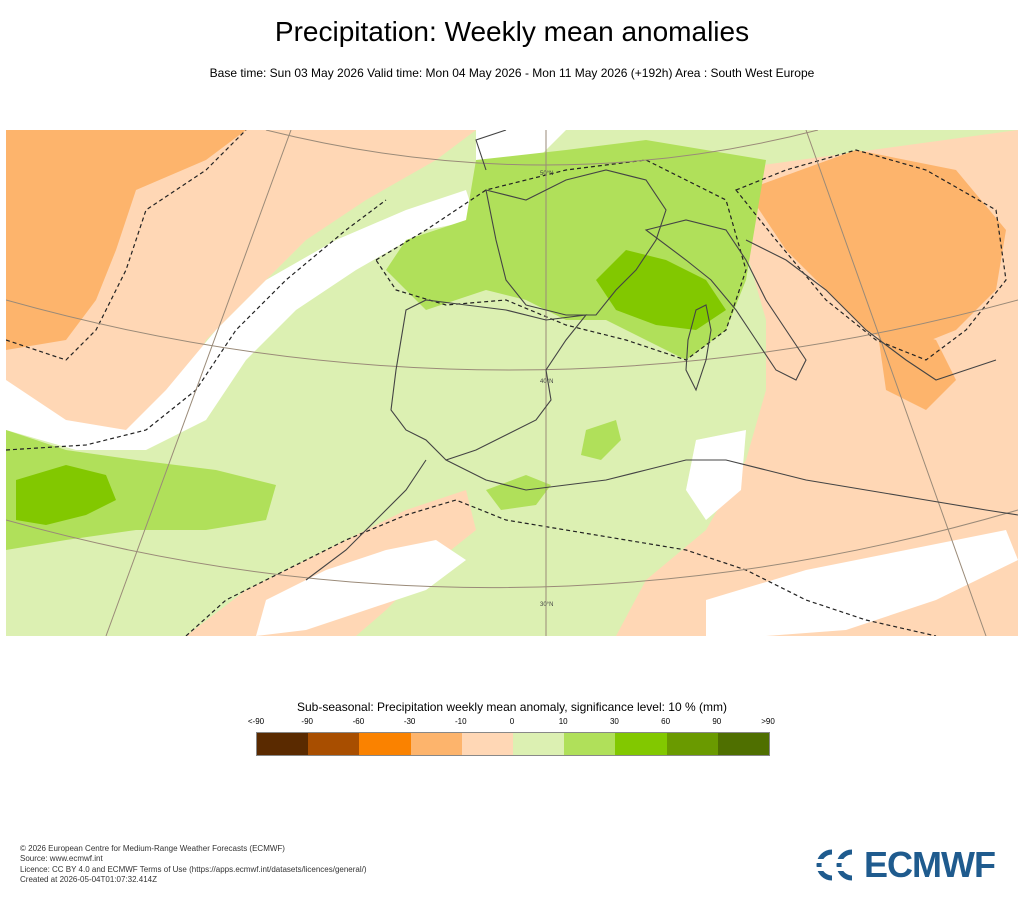  What do you see at coordinates (198, 383) in the screenshot?
I see `graticule-lon-west` at bounding box center [198, 383].